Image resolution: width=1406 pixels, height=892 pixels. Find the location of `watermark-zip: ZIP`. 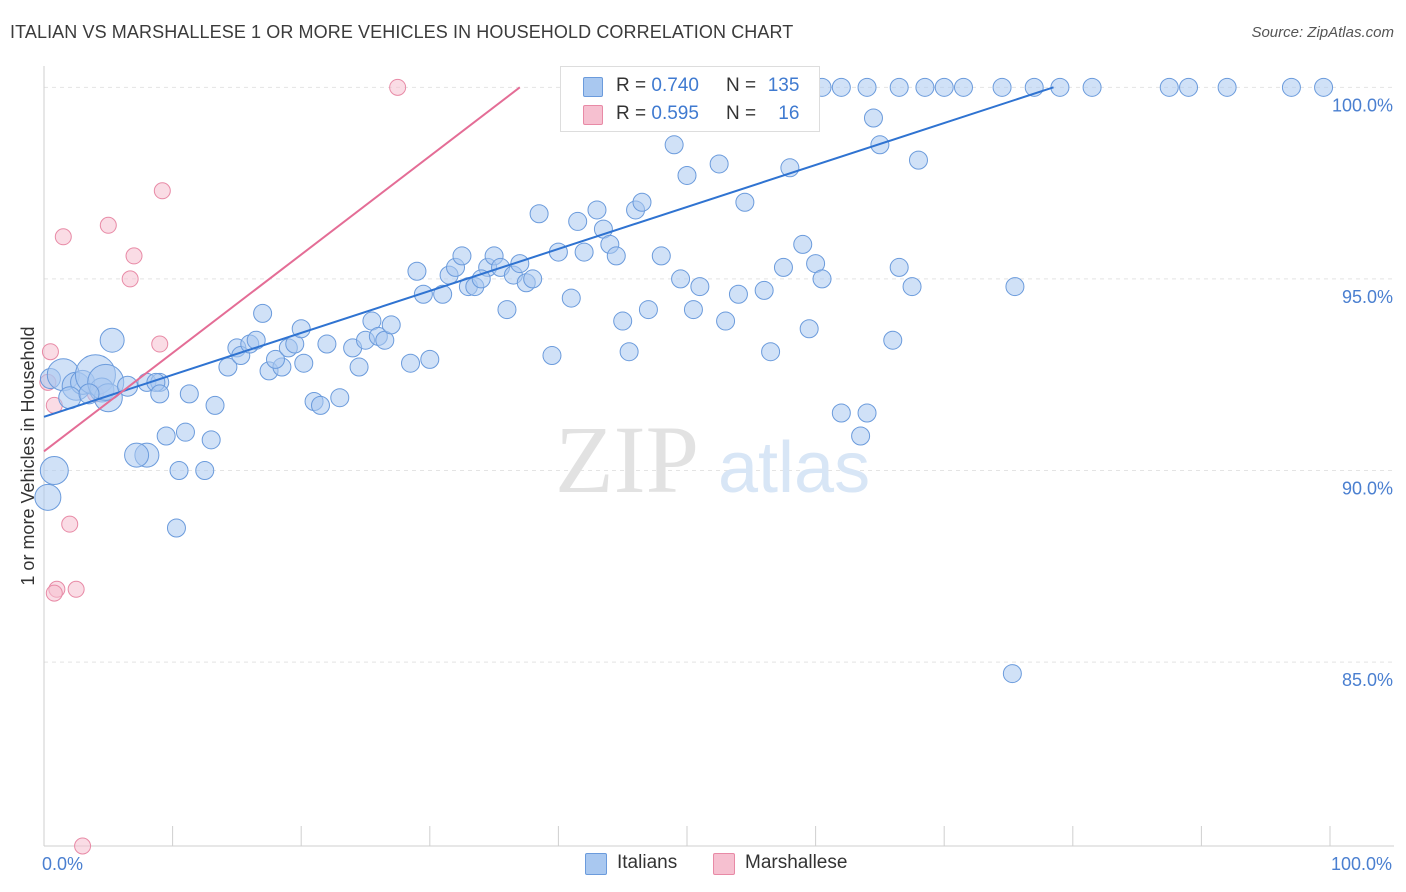

watermark-zip: ZIP is located at coordinates (627, 459).